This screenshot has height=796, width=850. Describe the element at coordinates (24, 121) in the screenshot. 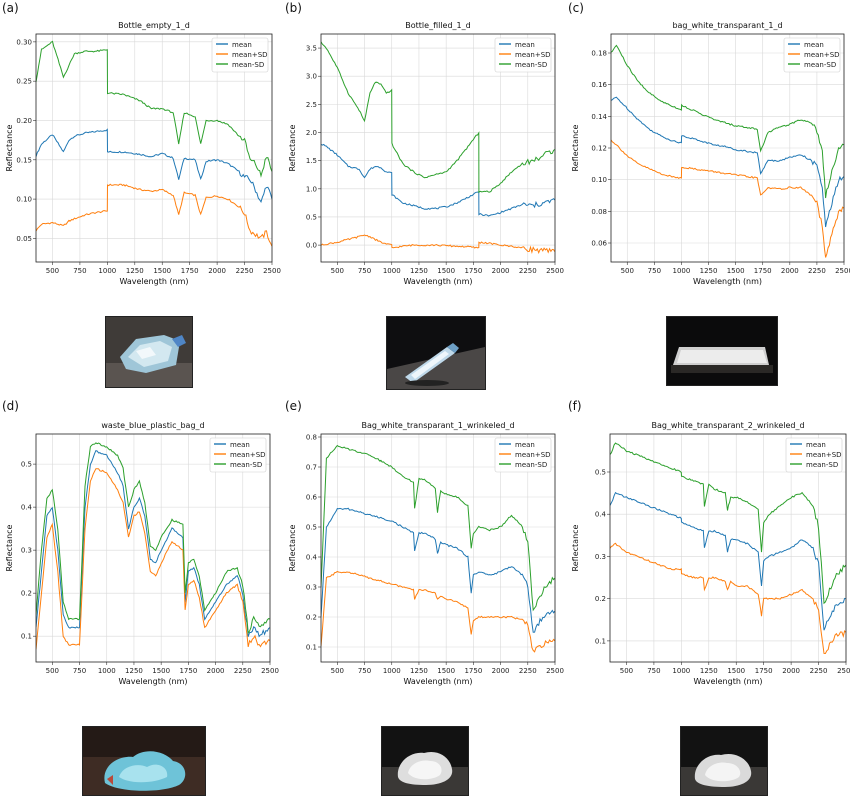

I see `y-tick-label: 0.20` at that location.